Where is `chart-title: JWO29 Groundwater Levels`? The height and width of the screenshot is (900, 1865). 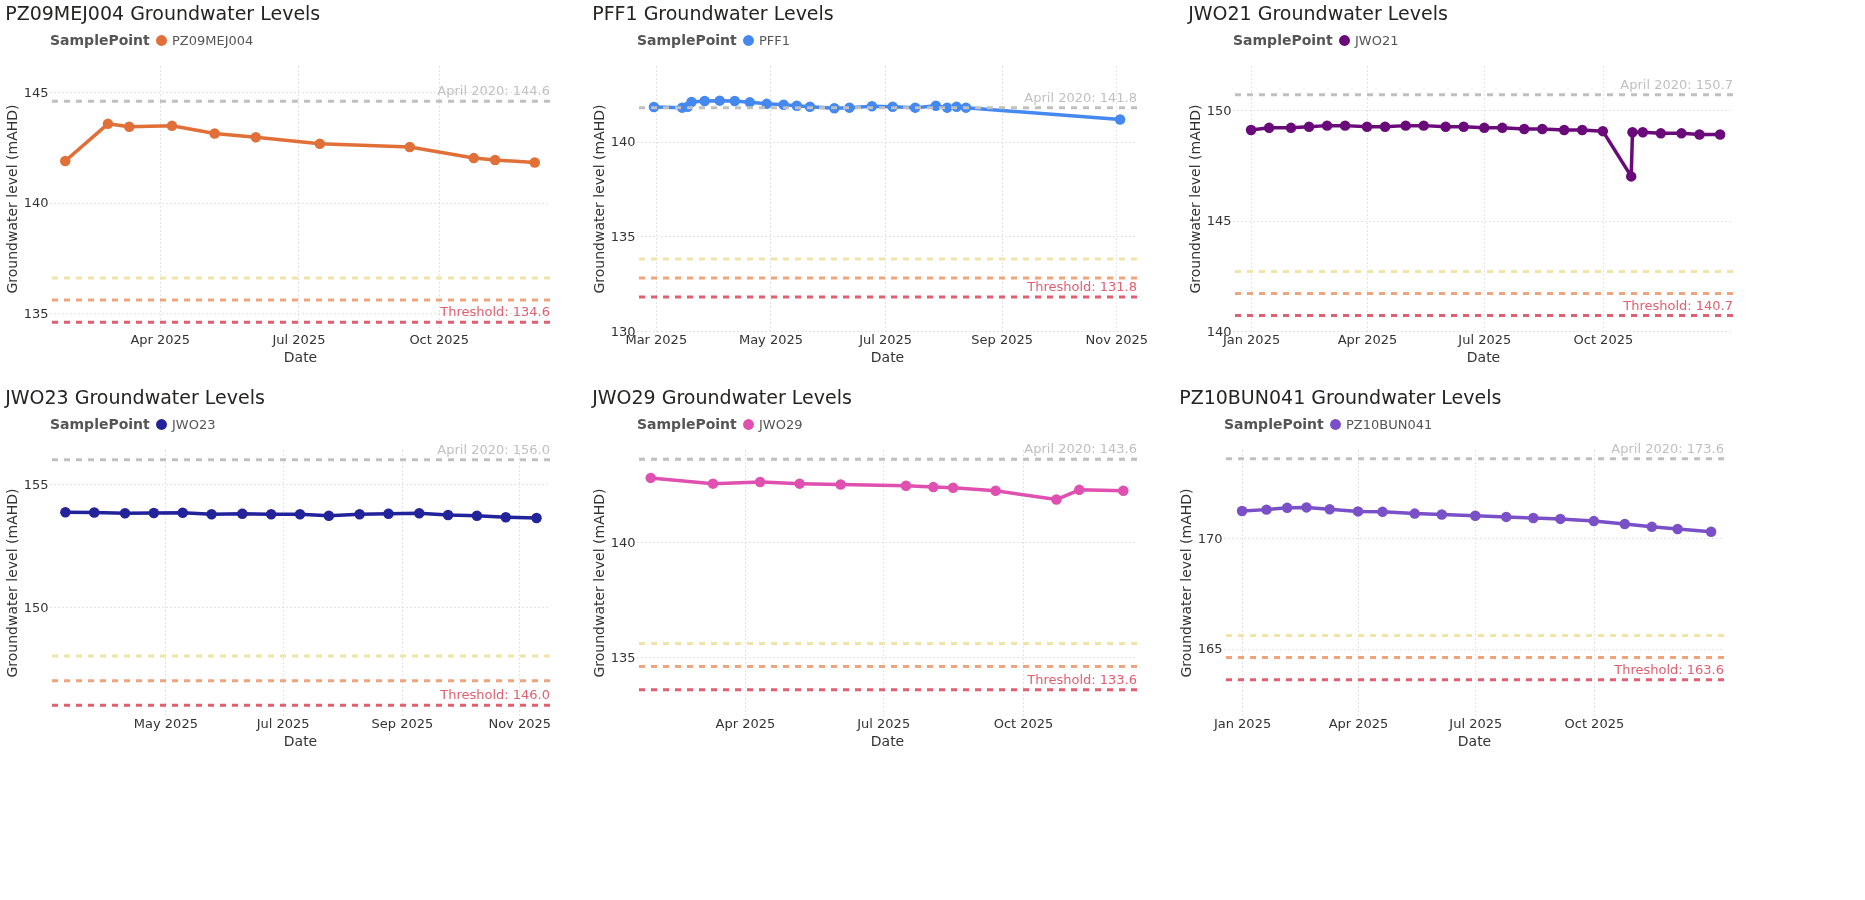 chart-title: JWO29 Groundwater Levels is located at coordinates (721, 397).